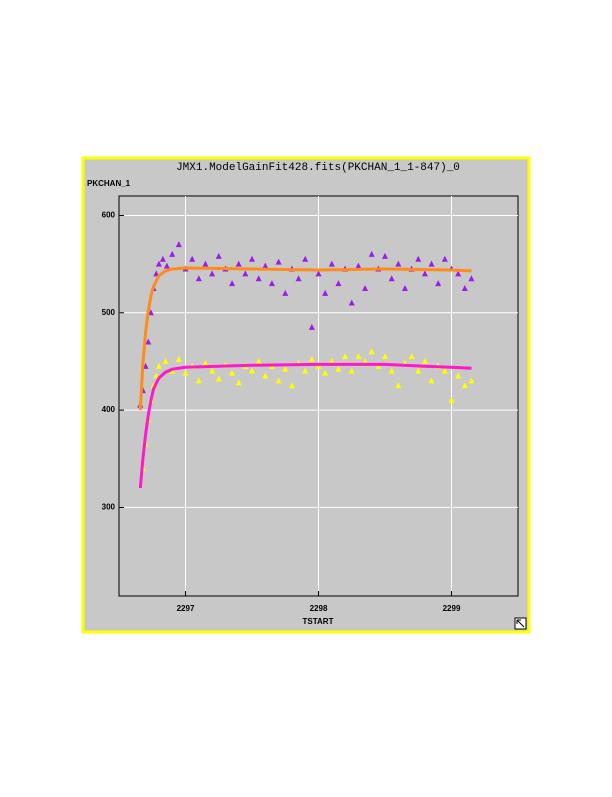 The image size is (612, 797). What do you see at coordinates (452, 608) in the screenshot?
I see `x-tick-label: 2299` at bounding box center [452, 608].